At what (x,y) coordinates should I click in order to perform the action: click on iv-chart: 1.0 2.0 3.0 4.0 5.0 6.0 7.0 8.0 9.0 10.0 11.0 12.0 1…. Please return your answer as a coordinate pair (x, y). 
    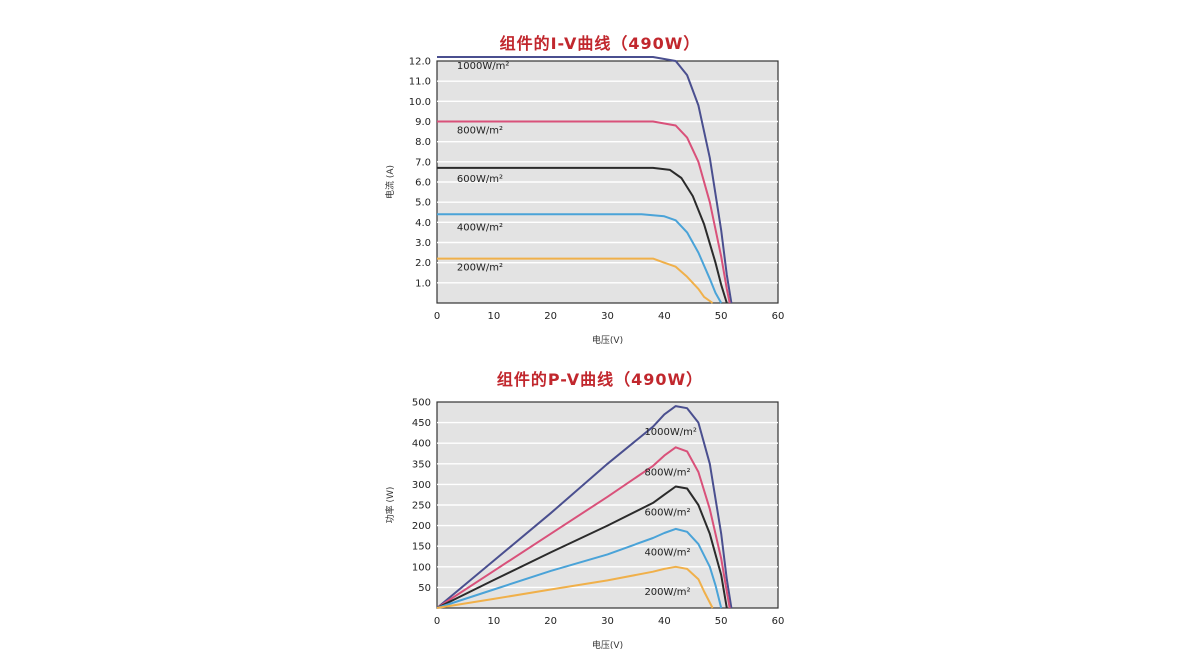
    Looking at the image, I should click on (584, 201).